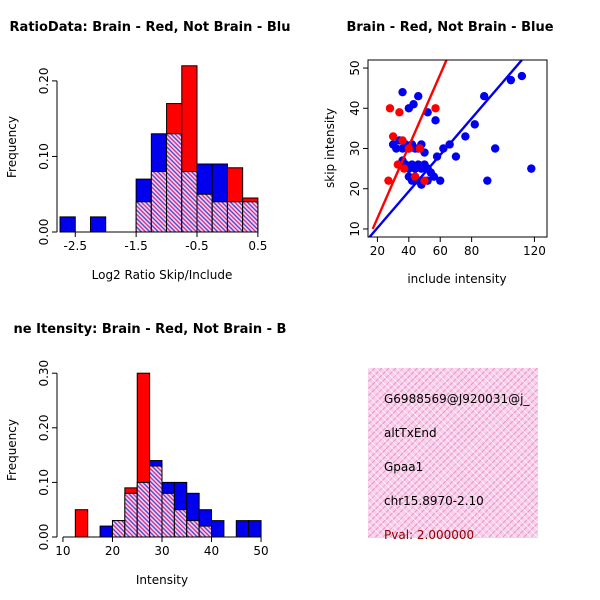 The width and height of the screenshot is (600, 600). I want to click on y-tick-label: 20, so click(355, 188).